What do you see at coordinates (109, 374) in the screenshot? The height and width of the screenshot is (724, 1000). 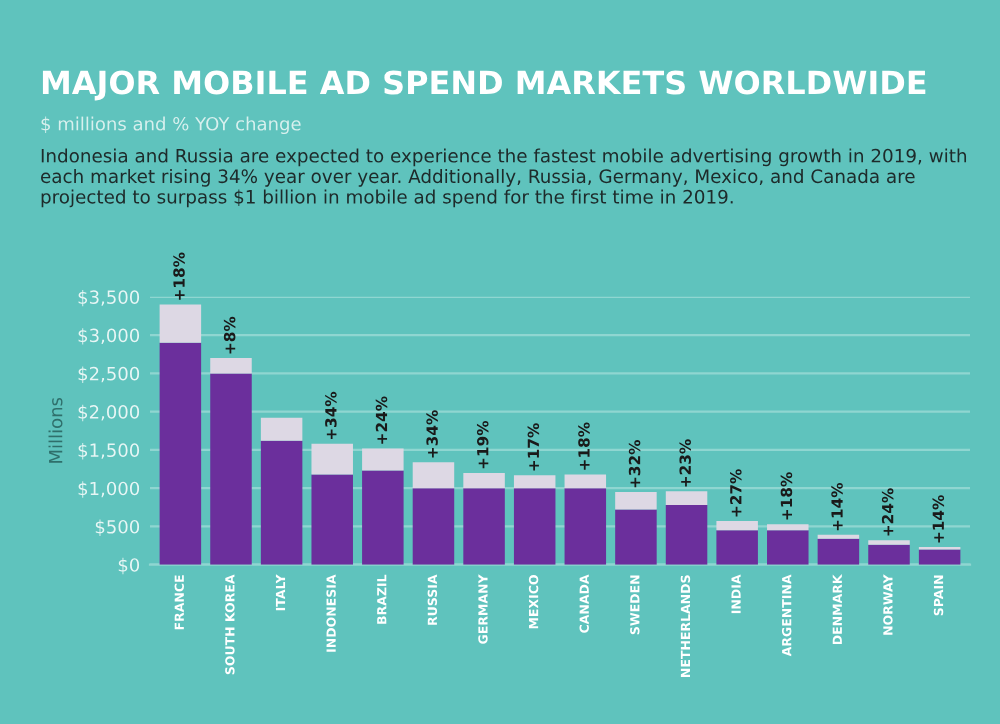 I see `y-tick-label: $2,500` at bounding box center [109, 374].